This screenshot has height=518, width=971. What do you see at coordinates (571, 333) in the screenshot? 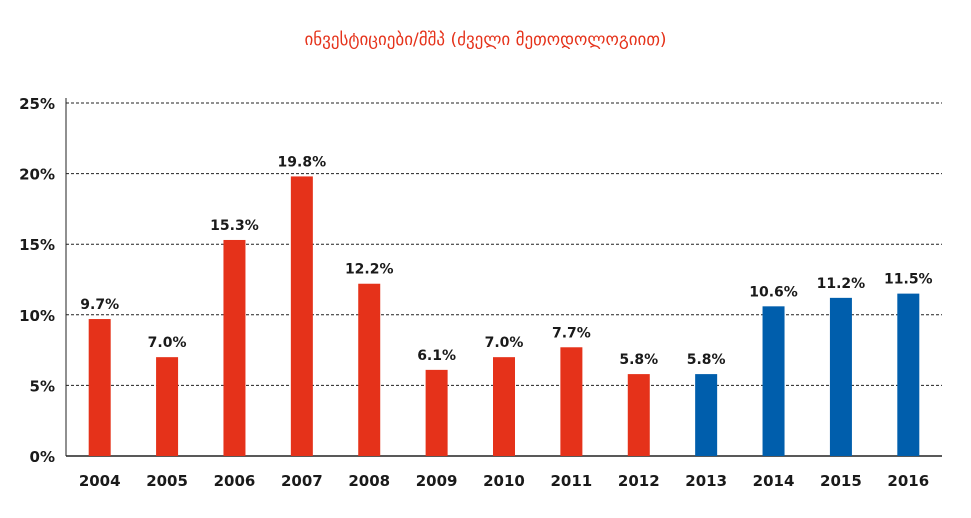
I see `data-label: 7.7%` at bounding box center [571, 333].